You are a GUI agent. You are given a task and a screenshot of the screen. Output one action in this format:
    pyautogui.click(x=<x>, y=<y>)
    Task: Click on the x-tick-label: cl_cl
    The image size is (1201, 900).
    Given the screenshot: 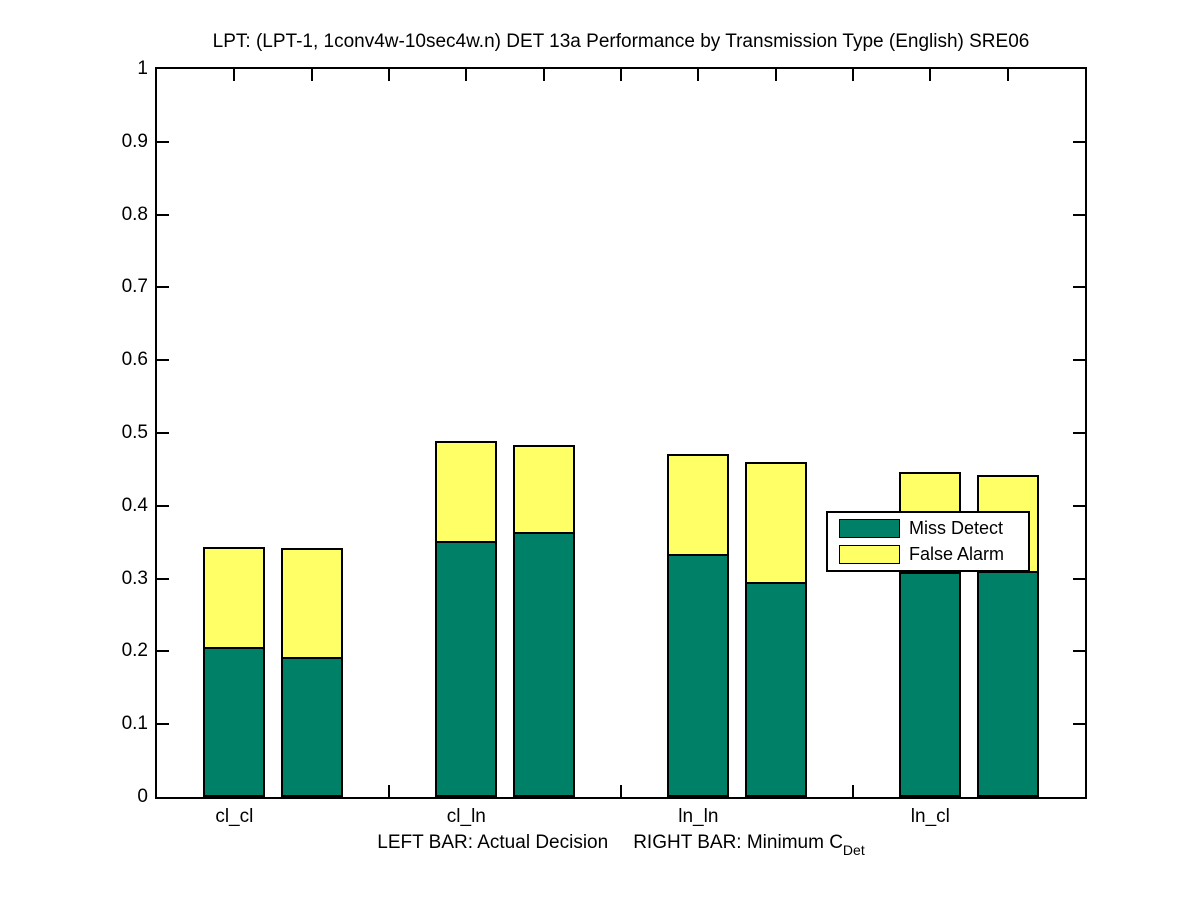 What is the action you would take?
    pyautogui.click(x=234, y=816)
    